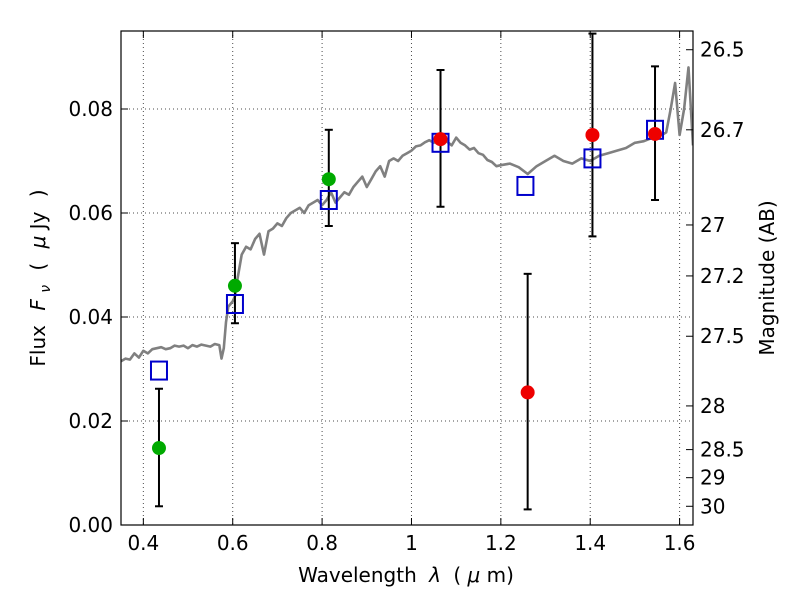 This screenshot has width=800, height=600. What do you see at coordinates (712, 478) in the screenshot?
I see `y2-tick-label: 29` at bounding box center [712, 478].